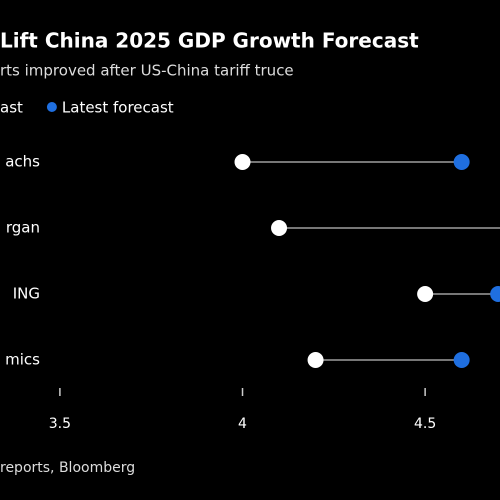 The image size is (500, 500). Describe the element at coordinates (242, 424) in the screenshot. I see `x-tick-label: 4` at that location.